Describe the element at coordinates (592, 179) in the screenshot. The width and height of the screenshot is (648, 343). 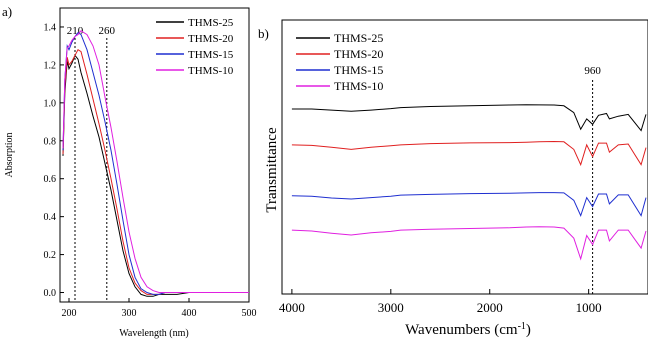
I see `panel-b-reference-lines: 960` at that location.